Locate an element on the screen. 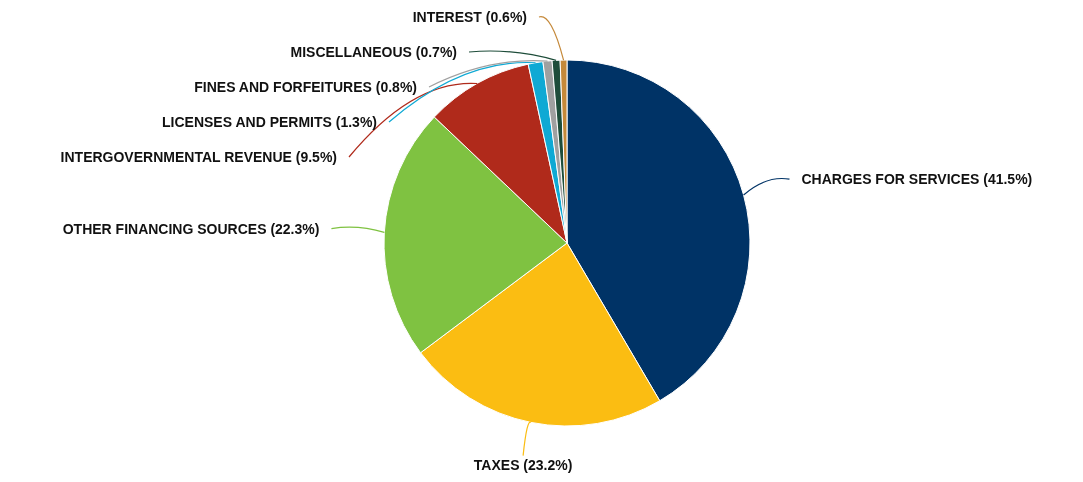 The width and height of the screenshot is (1083, 482). slice-label: TAXES (23.2%) is located at coordinates (523, 464).